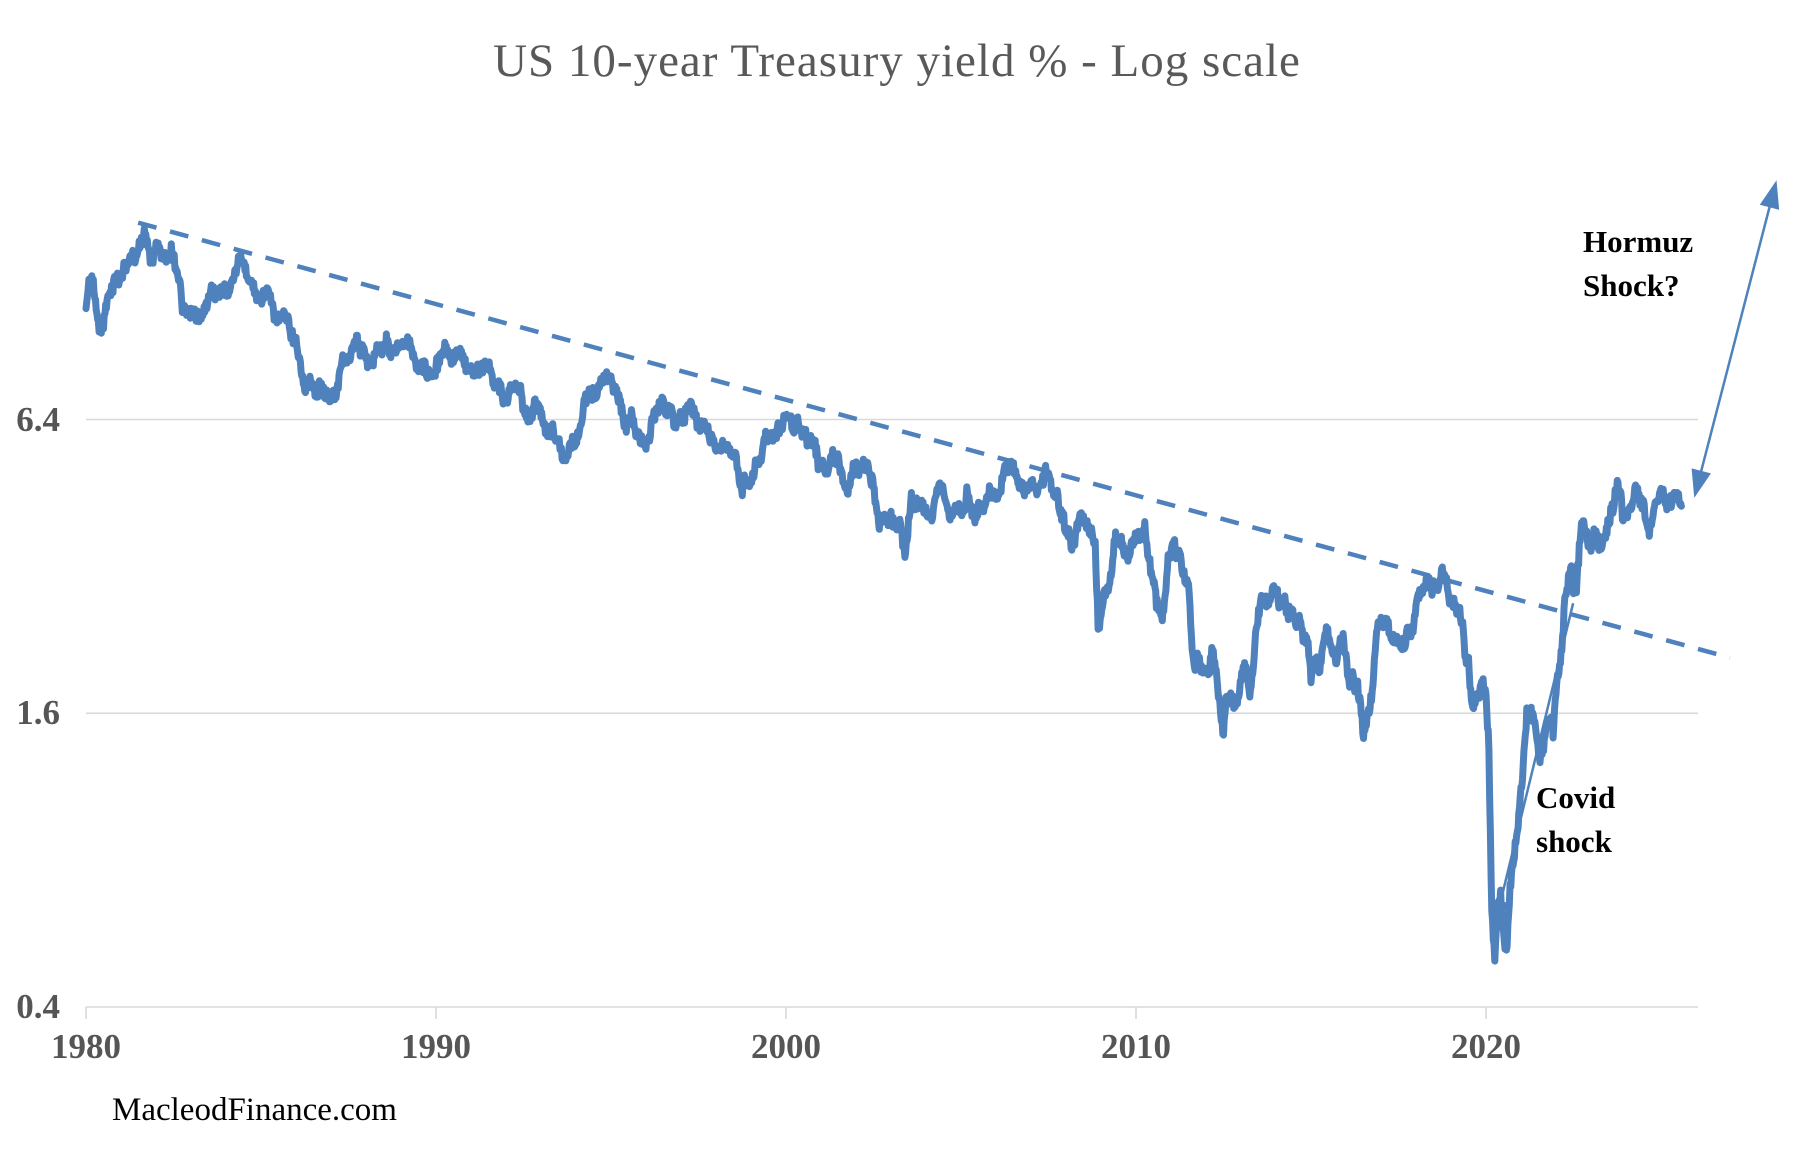 Image resolution: width=1794 pixels, height=1156 pixels. What do you see at coordinates (86, 1046) in the screenshot?
I see `x-tick-label: 1980` at bounding box center [86, 1046].